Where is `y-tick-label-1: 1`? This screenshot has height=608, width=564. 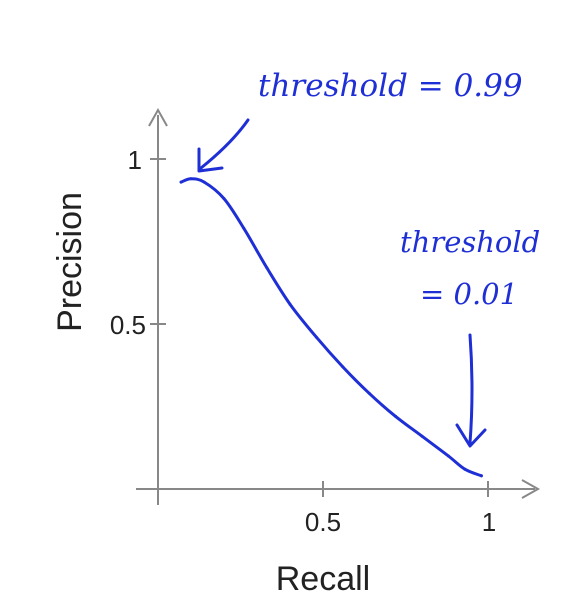 y-tick-label-1: 1 is located at coordinates (135, 160).